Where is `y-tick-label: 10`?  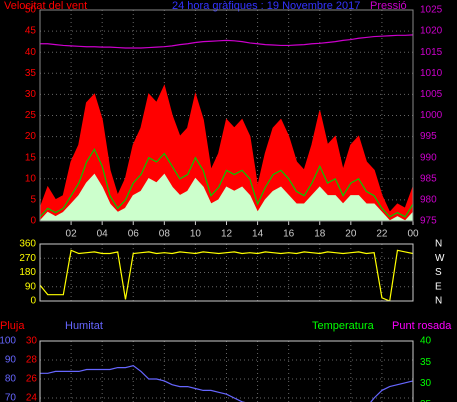
y-tick-label: 10 is located at coordinates (31, 178).